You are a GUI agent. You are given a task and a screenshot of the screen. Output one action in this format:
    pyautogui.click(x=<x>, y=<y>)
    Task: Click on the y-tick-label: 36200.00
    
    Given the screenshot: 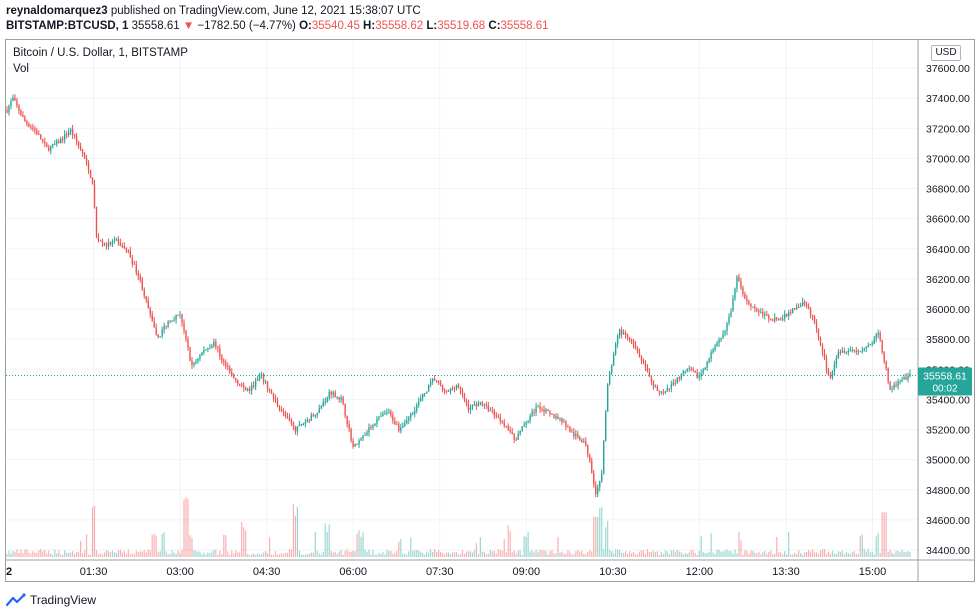 What is the action you would take?
    pyautogui.click(x=948, y=280)
    